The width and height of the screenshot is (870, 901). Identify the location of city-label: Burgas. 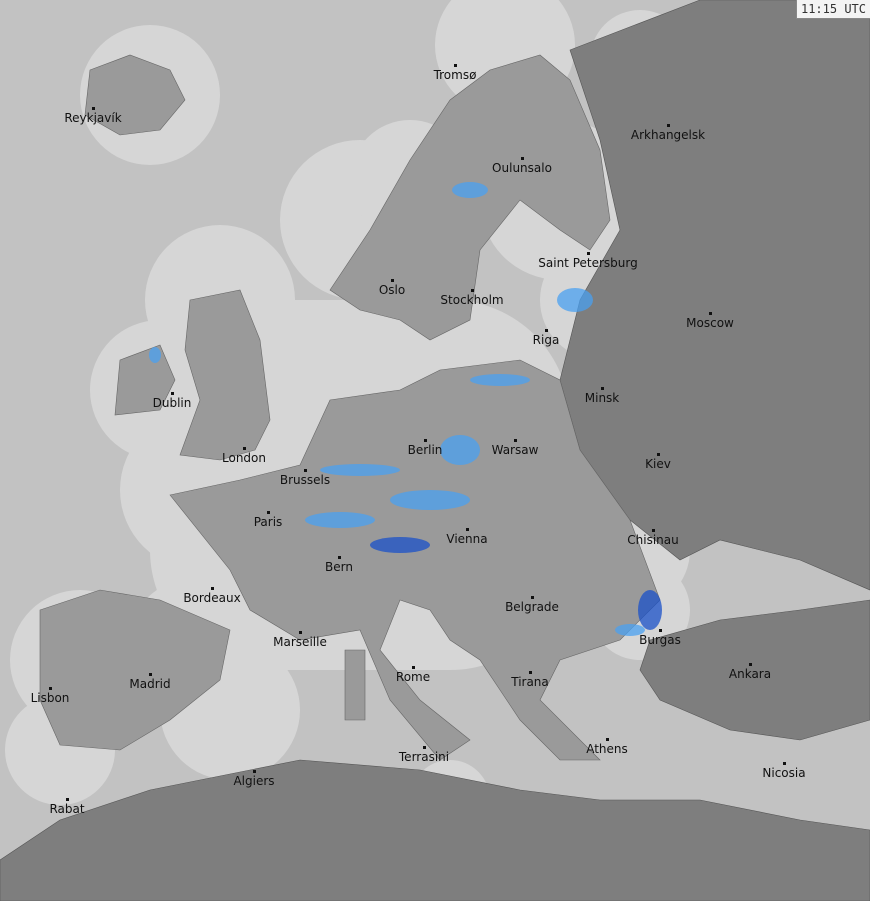
(660, 640).